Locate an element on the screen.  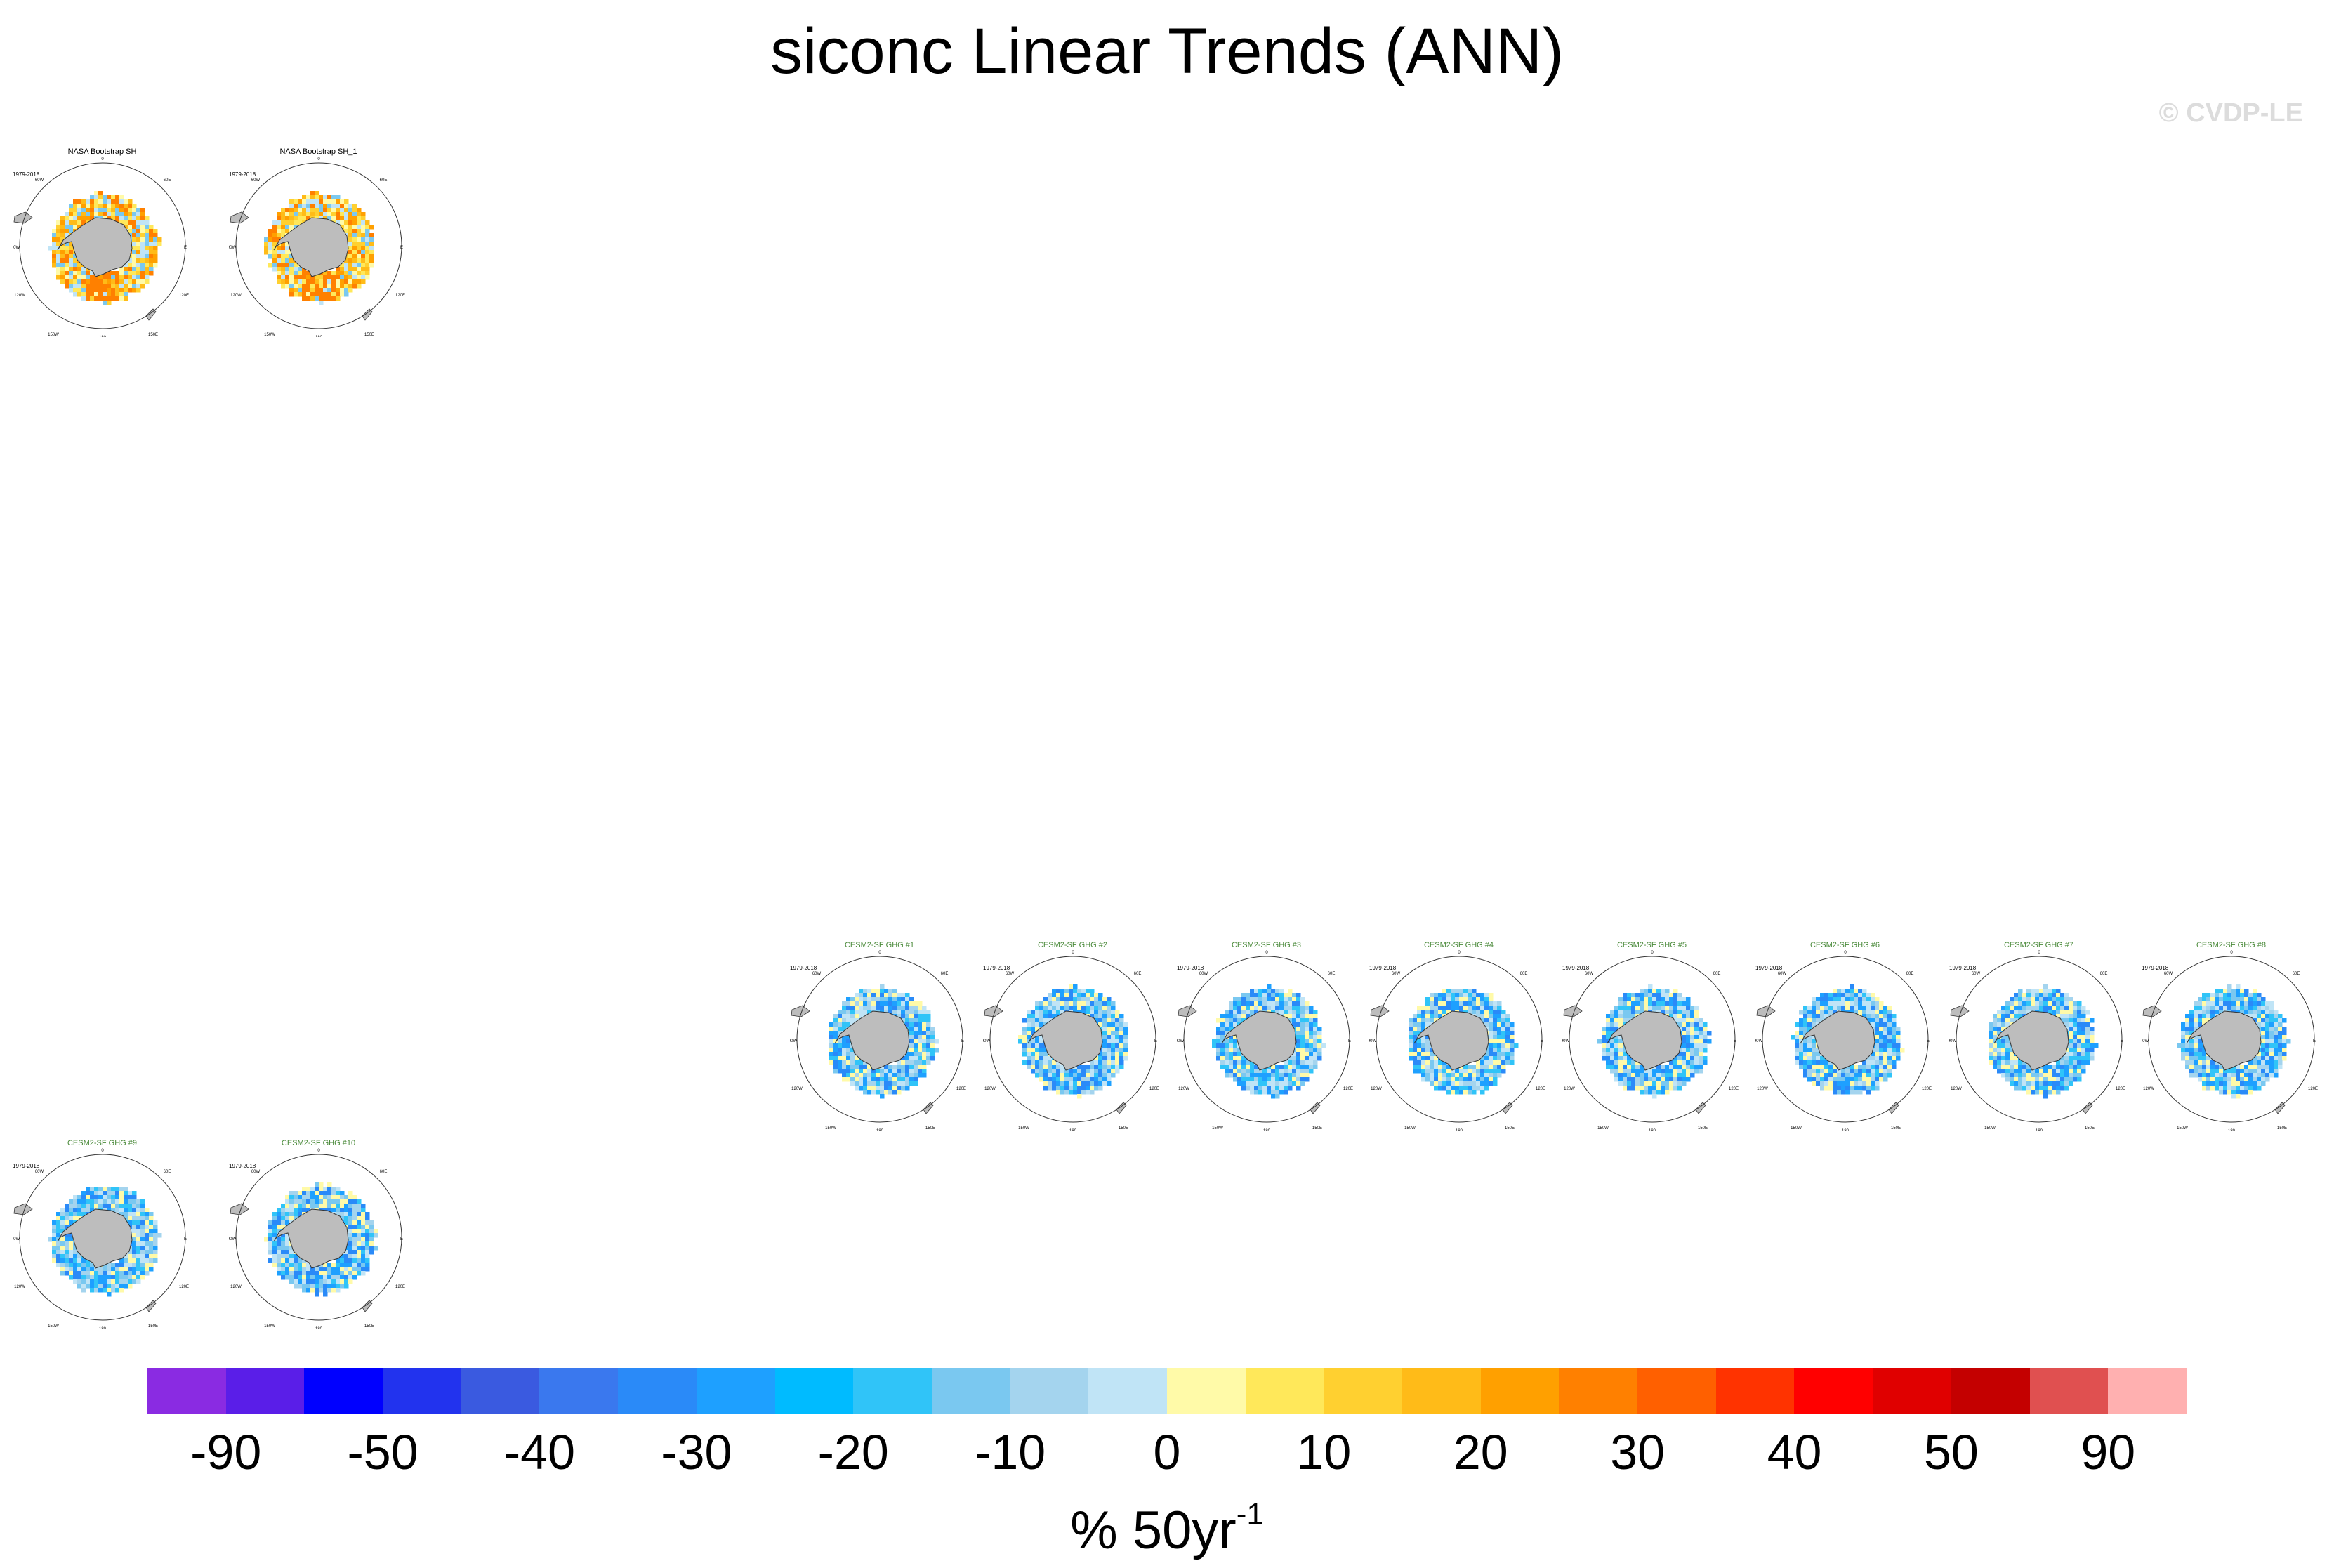
colorbar-units: % 50yr-1 is located at coordinates (1167, 1522).